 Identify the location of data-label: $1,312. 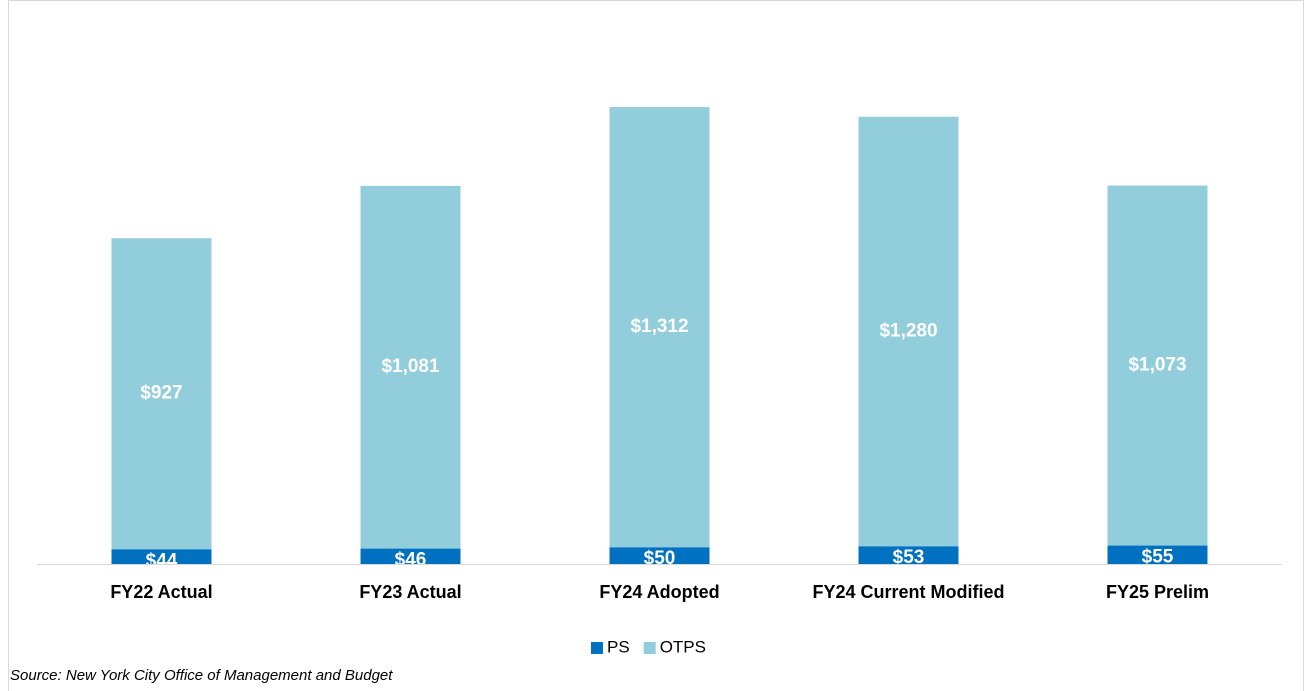
(659, 326).